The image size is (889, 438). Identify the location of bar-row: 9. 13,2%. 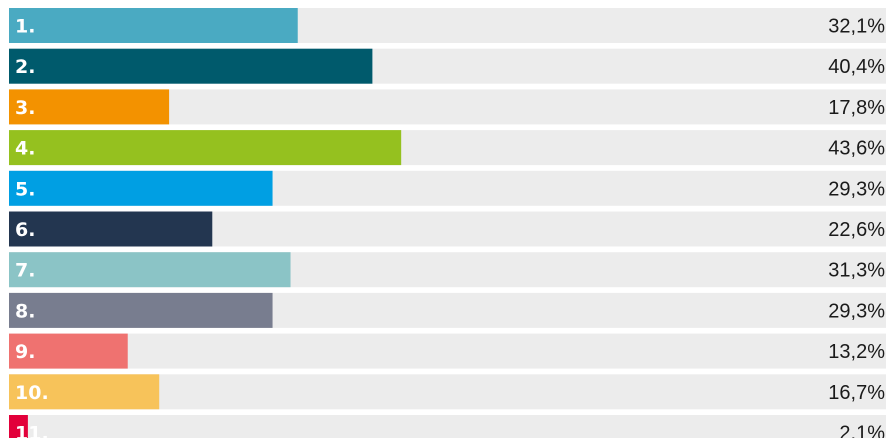
(447, 351).